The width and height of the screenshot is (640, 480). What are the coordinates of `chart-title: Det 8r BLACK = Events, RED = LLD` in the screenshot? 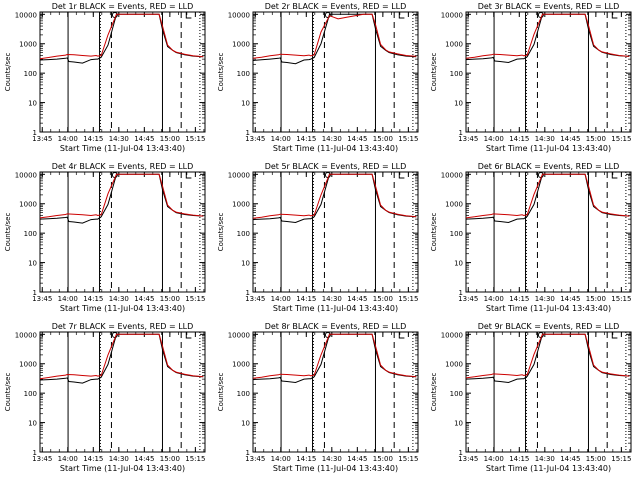 It's located at (336, 326).